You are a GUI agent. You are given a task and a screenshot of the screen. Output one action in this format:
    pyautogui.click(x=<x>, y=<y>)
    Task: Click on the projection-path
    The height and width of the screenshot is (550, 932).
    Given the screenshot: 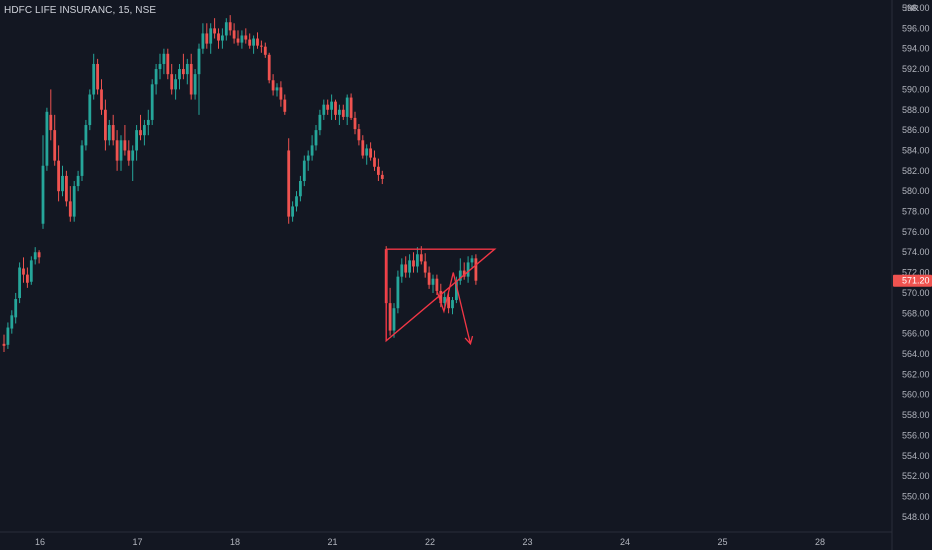 What is the action you would take?
    pyautogui.click(x=454, y=308)
    